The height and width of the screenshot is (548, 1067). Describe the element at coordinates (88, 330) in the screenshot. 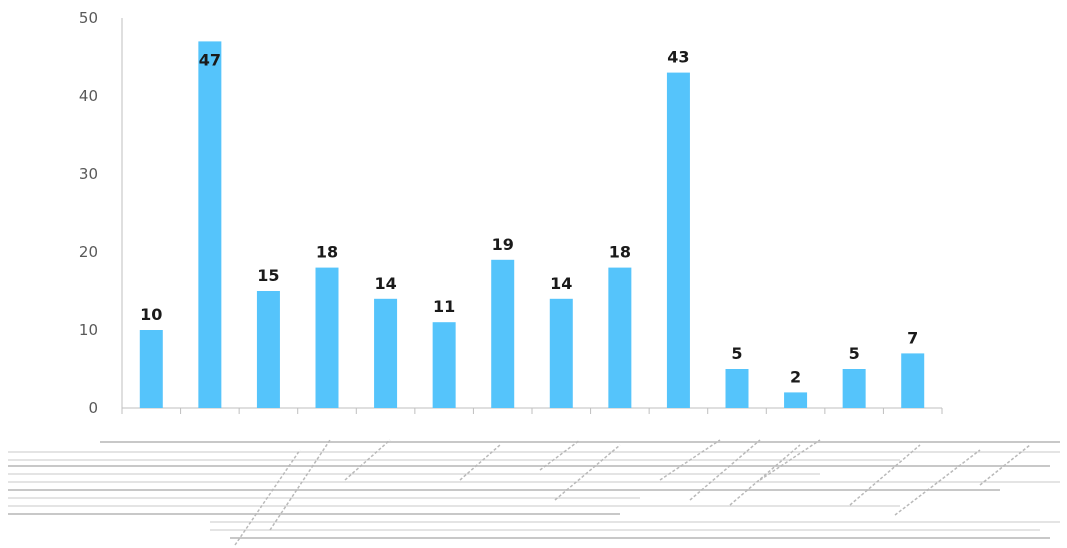

I see `y-tick-label: 10` at that location.